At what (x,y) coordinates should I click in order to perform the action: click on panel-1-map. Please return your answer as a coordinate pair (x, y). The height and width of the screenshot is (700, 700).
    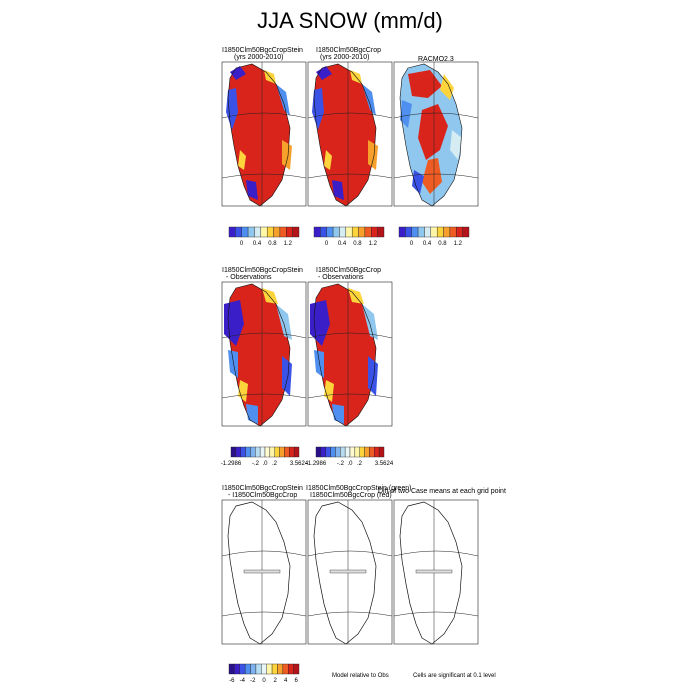
    Looking at the image, I should click on (264, 134).